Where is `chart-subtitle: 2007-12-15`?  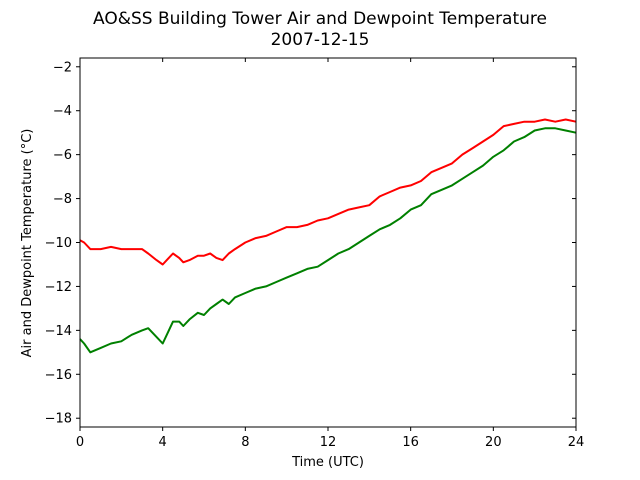 chart-subtitle: 2007-12-15 is located at coordinates (320, 40).